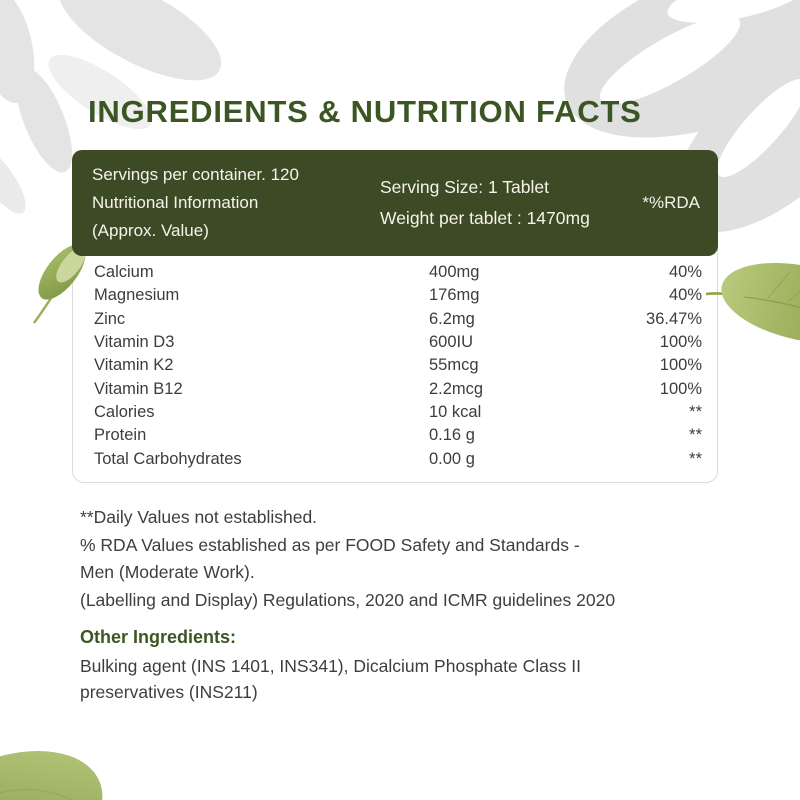 This screenshot has height=800, width=800. I want to click on nutrient-amount: 0.16 g, so click(452, 435).